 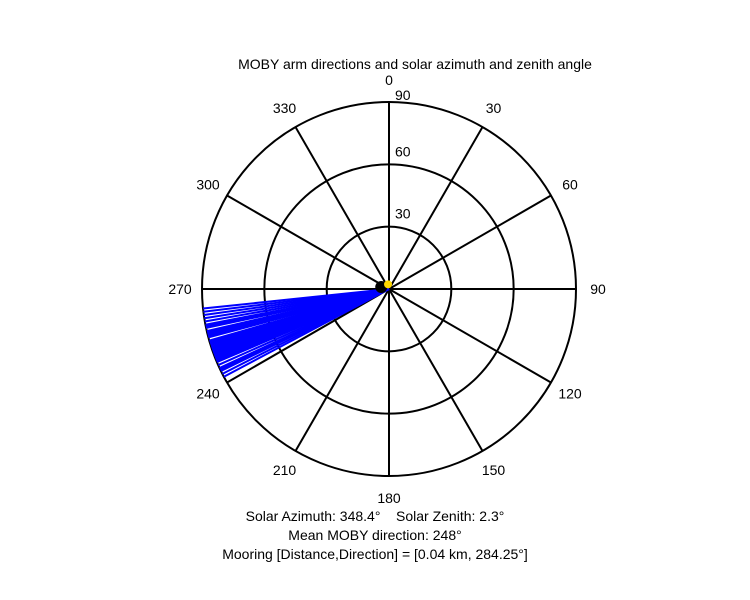 I want to click on angle-tick-label: 90, so click(x=598, y=289).